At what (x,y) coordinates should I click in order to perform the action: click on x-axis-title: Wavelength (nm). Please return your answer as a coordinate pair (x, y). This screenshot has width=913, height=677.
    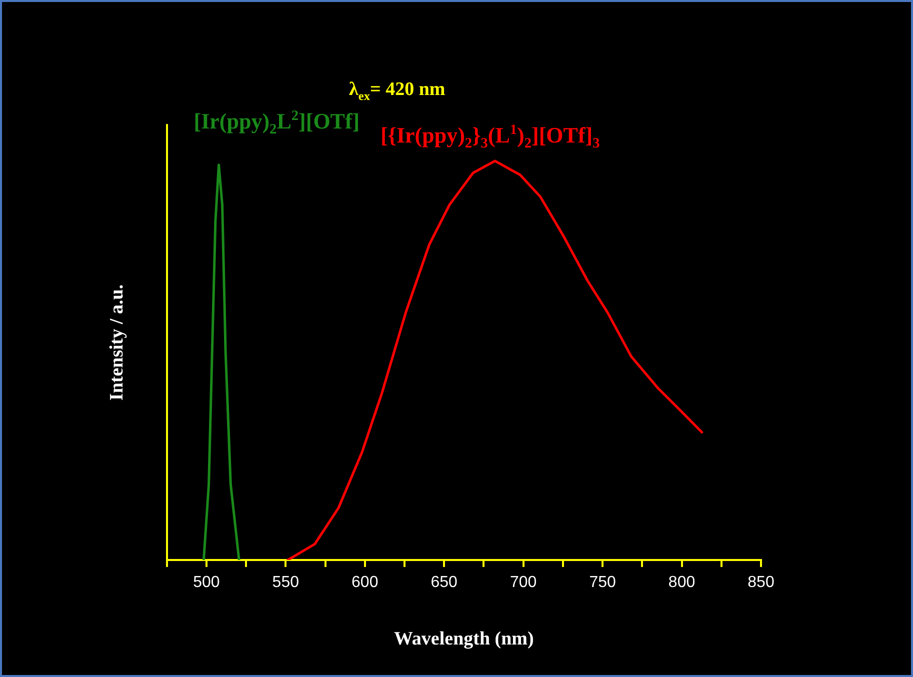
    Looking at the image, I should click on (464, 639).